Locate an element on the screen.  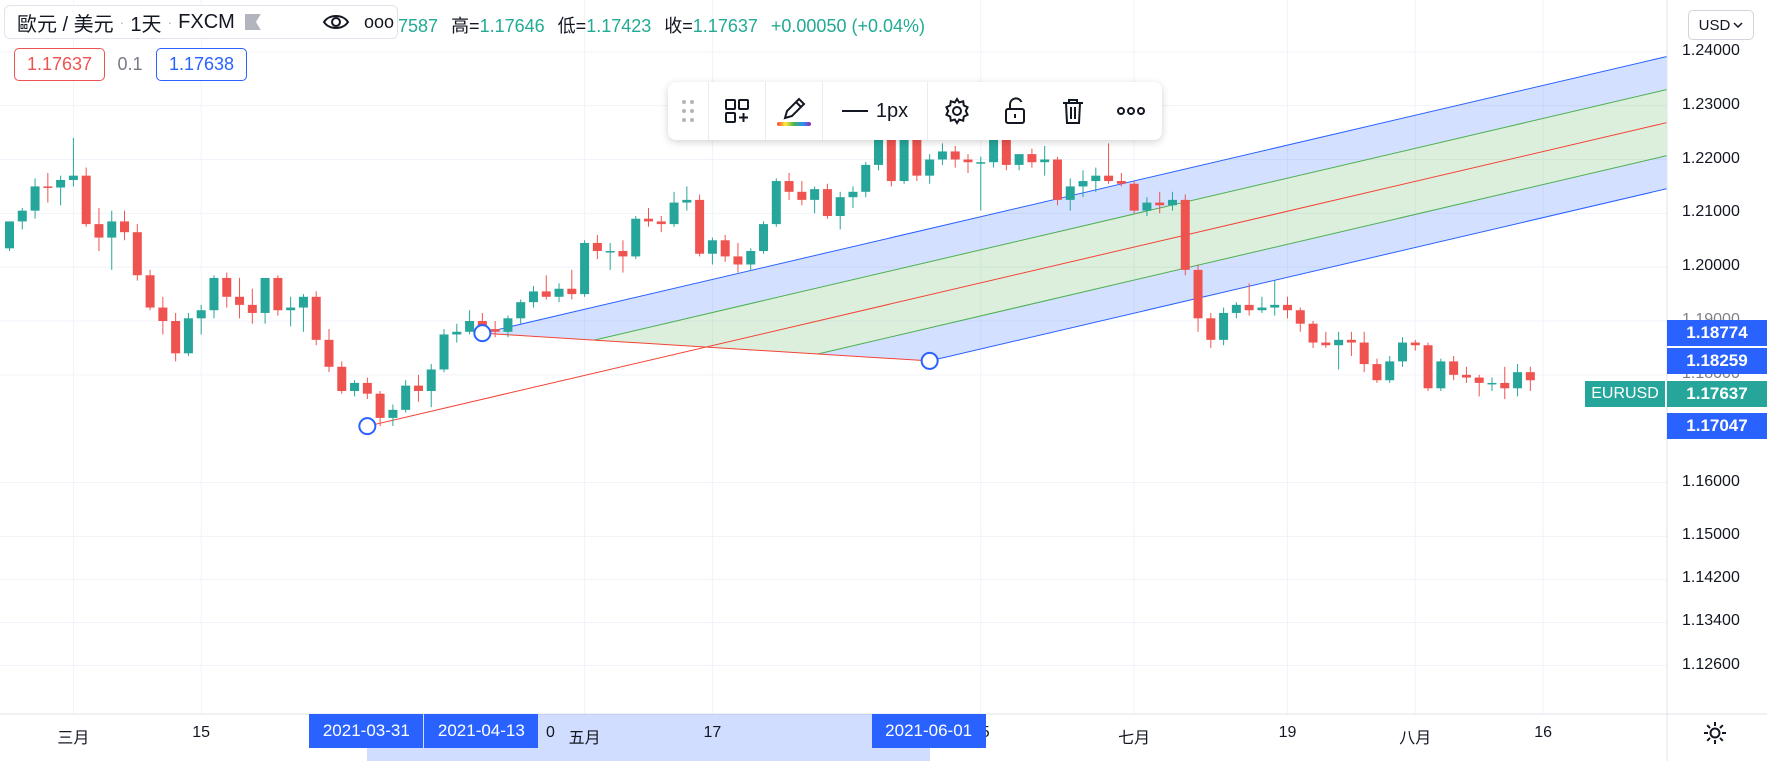
chevron-down-icon is located at coordinates (1738, 25).